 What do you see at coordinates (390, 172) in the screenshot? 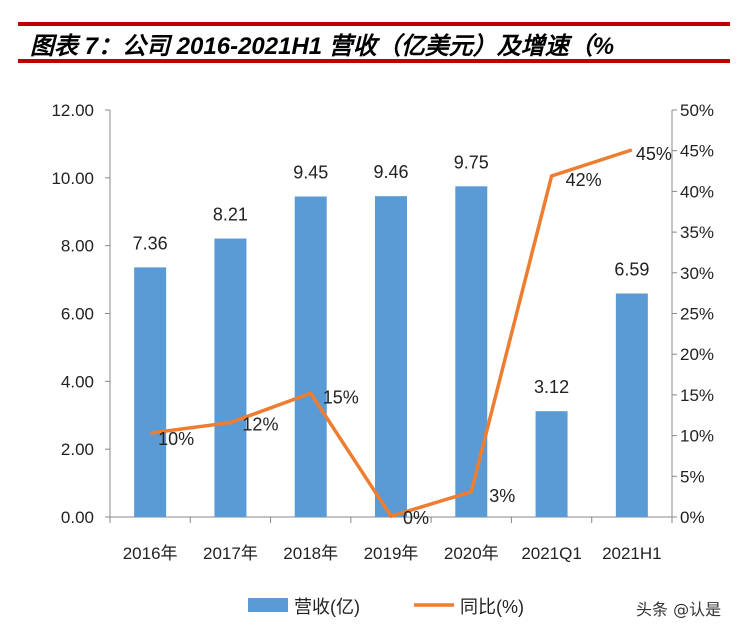
I see `bar-label: 9.46` at bounding box center [390, 172].